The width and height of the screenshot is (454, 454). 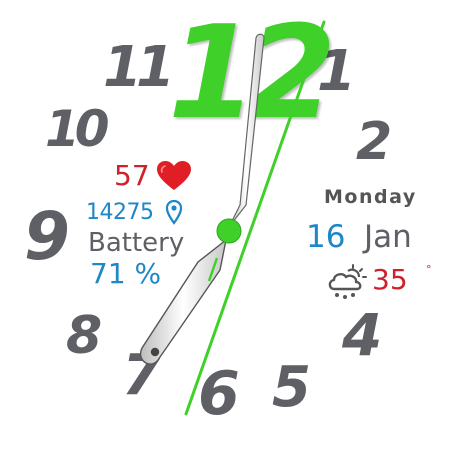 What do you see at coordinates (336, 71) in the screenshot?
I see `numeral-1: 1` at bounding box center [336, 71].